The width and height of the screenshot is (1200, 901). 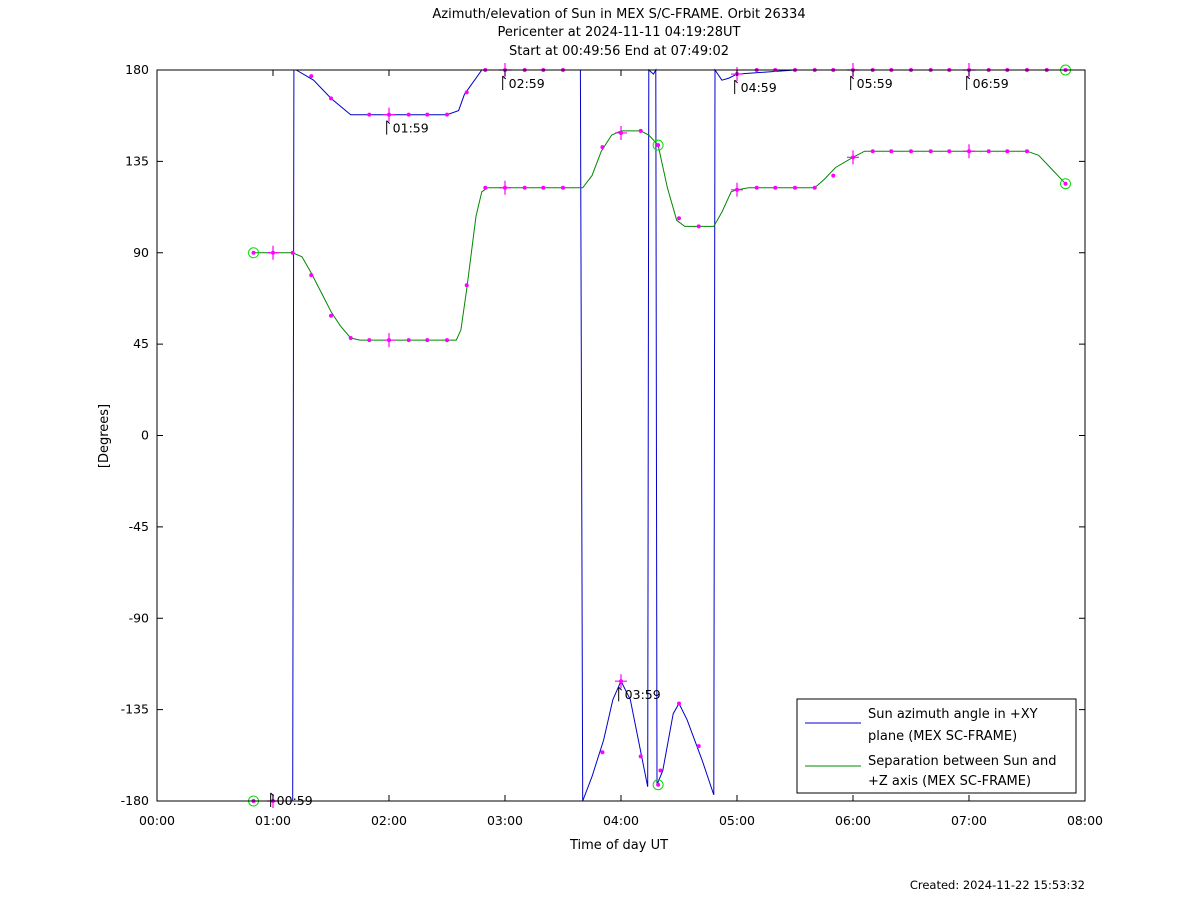 I want to click on legend-label-separation-line-1: Separation between Sun and, so click(x=962, y=761).